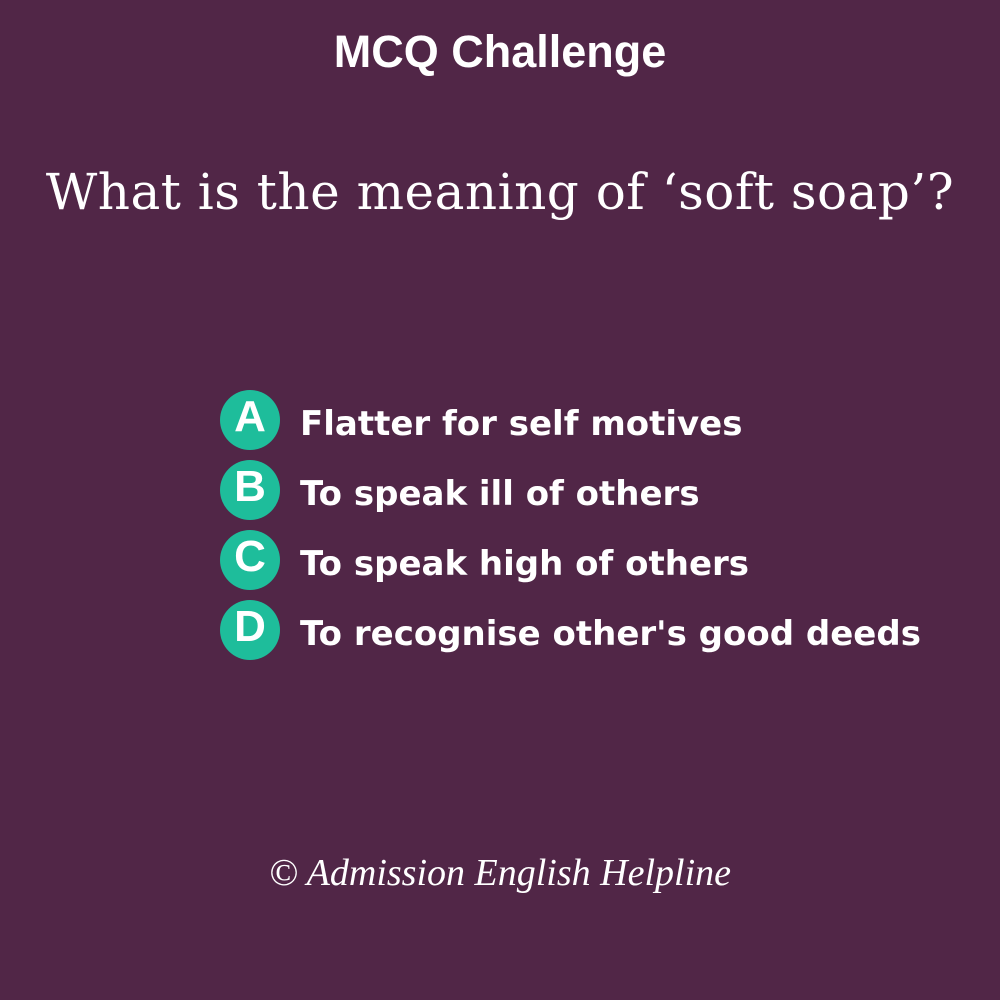 This screenshot has width=1000, height=1000. What do you see at coordinates (500, 494) in the screenshot?
I see `option-b-text: To speak ill of others` at bounding box center [500, 494].